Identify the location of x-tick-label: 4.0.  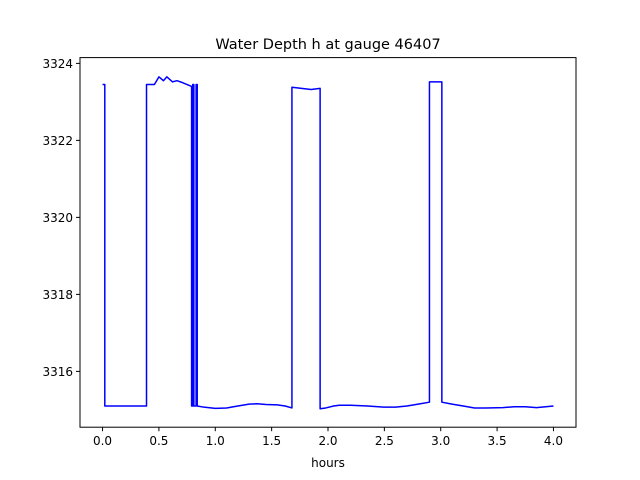
(553, 441).